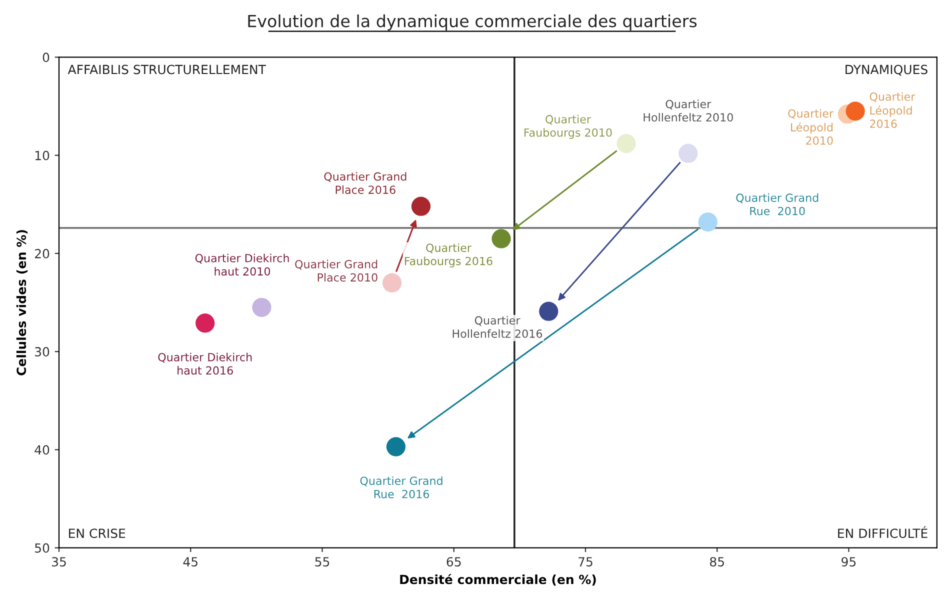  What do you see at coordinates (22, 303) in the screenshot?
I see `y-axis-title: Cellules vides (en %)` at bounding box center [22, 303].